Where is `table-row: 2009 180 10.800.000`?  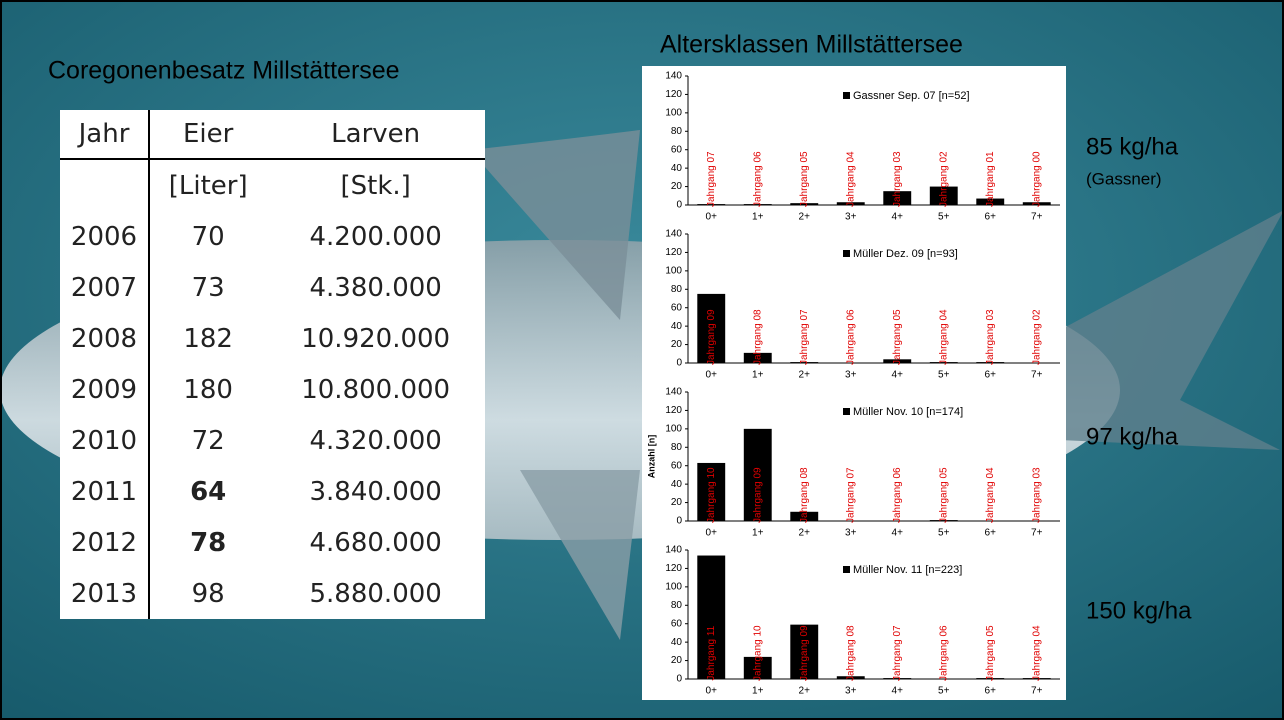 table-row: 2009 180 10.800.000 is located at coordinates (272, 389).